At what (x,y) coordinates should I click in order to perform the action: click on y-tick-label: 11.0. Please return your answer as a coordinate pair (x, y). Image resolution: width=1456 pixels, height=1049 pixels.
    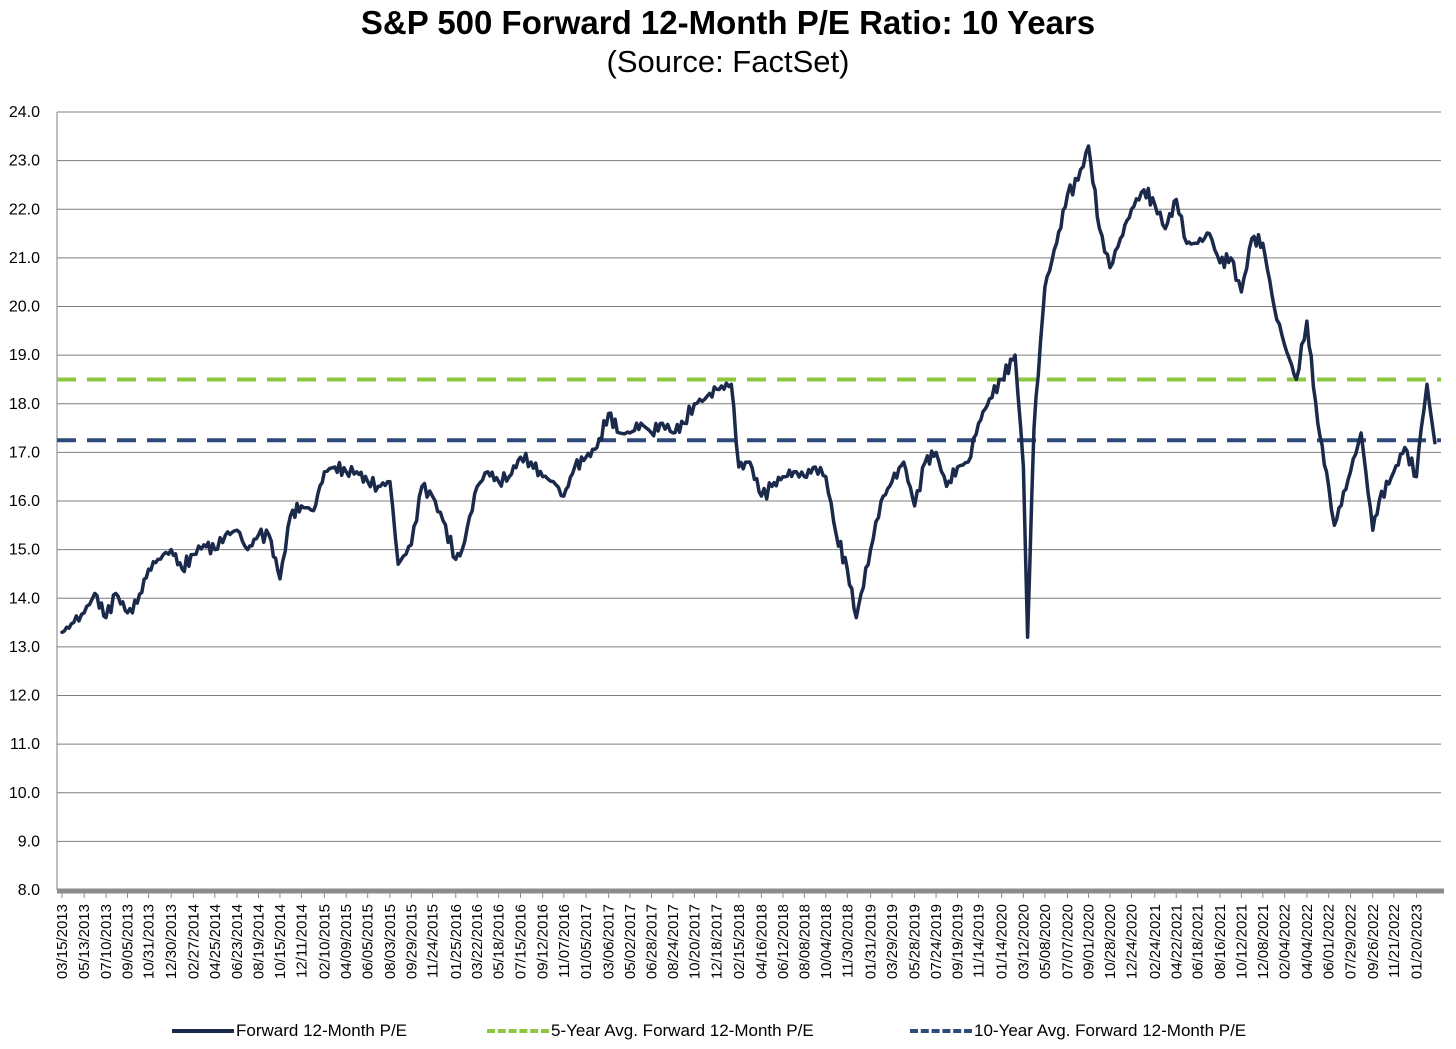
    Looking at the image, I should click on (25, 744).